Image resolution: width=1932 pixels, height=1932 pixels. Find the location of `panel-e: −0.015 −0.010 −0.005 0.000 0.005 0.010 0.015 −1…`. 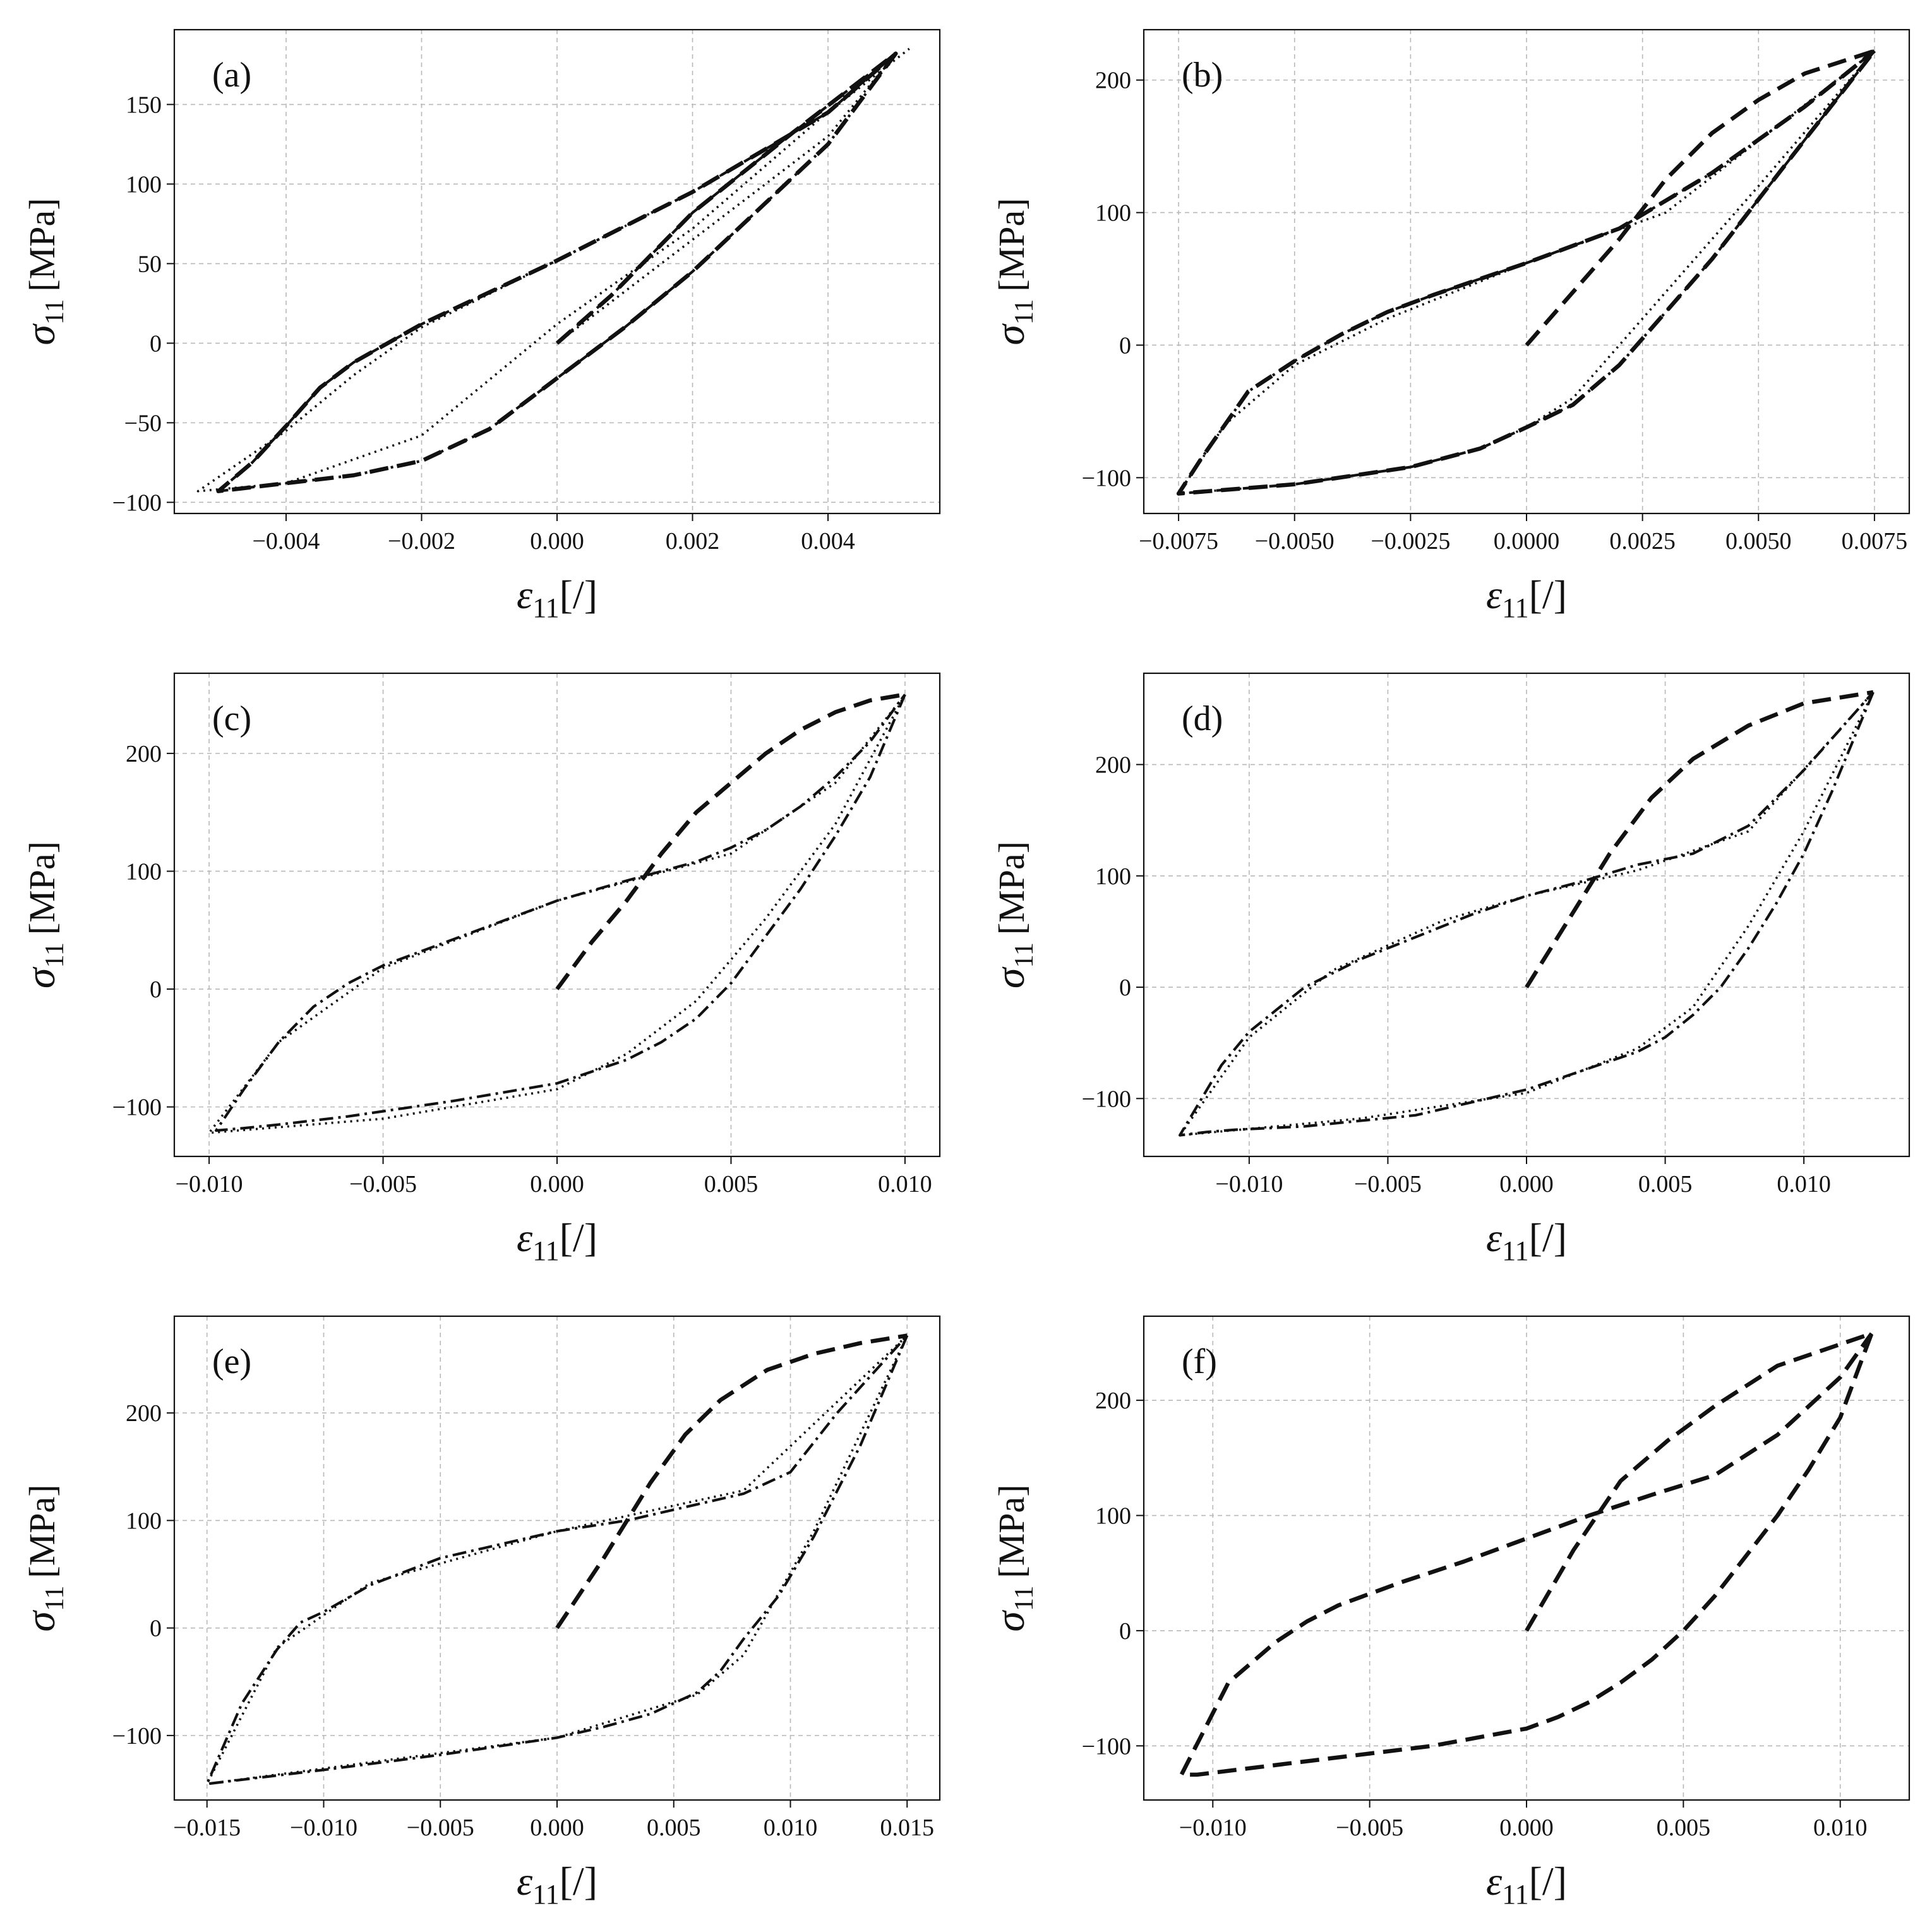

panel-e: −0.015 −0.010 −0.005 0.000 0.005 0.010 0.015 −1… is located at coordinates (479, 1612).